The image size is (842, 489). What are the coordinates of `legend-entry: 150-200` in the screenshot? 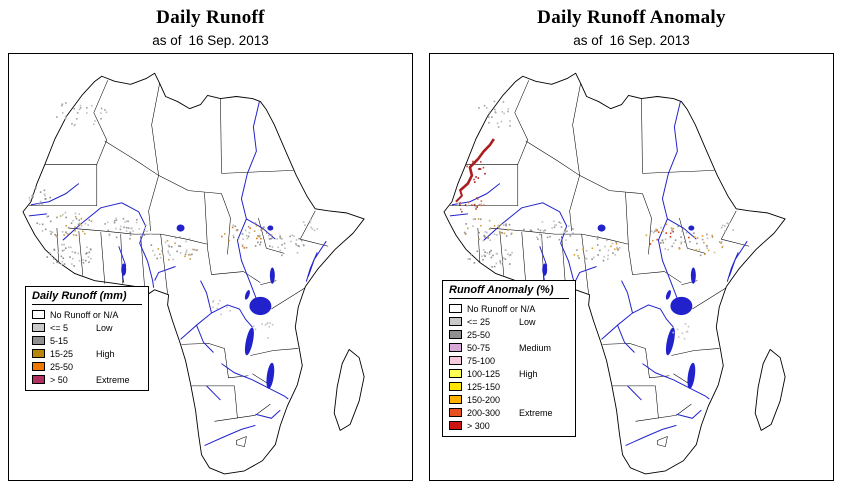 It's located at (509, 399).